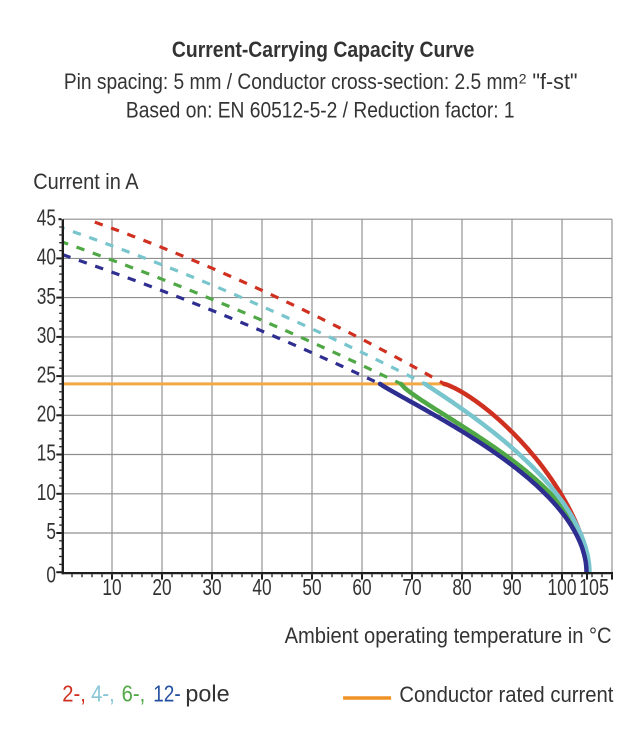  What do you see at coordinates (554, 81) in the screenshot?
I see `svg-text: "f-st"` at bounding box center [554, 81].